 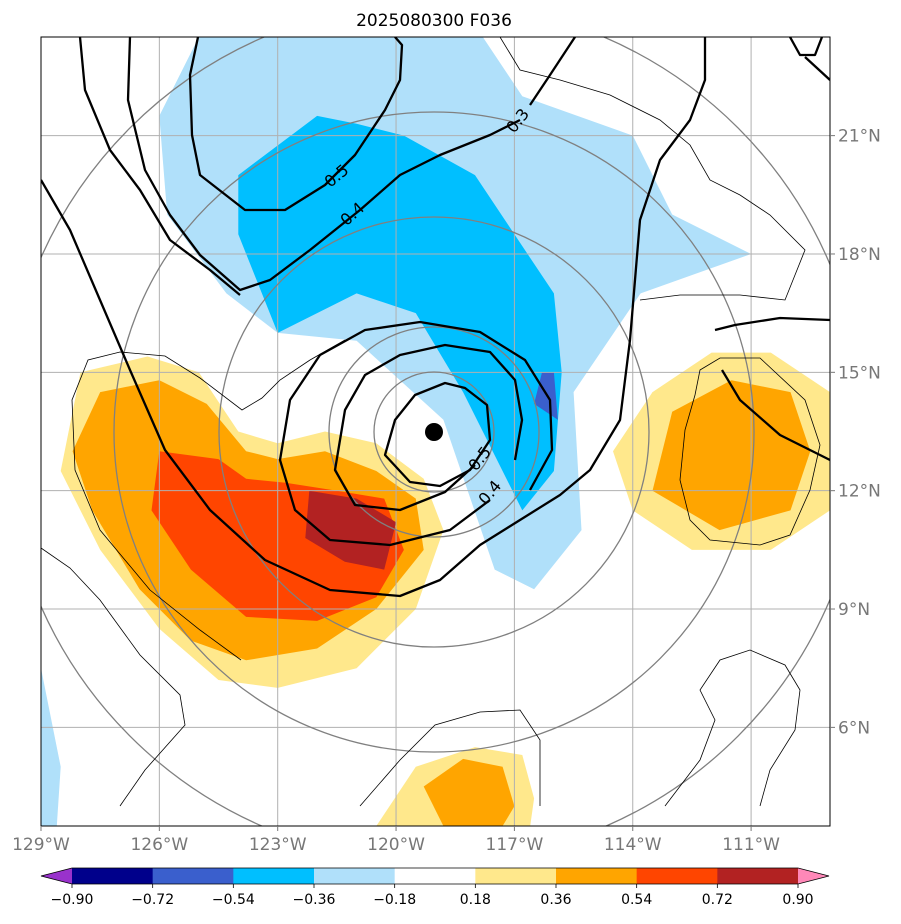 I want to click on x-tick-label: 117°W, so click(x=515, y=845).